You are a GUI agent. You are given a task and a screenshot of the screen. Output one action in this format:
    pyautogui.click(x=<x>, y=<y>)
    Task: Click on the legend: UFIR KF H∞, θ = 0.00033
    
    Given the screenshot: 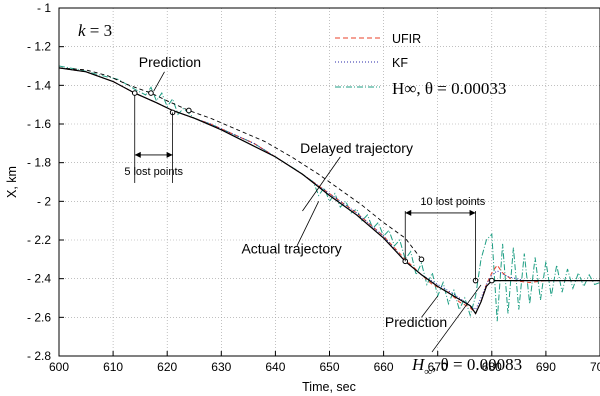 What is the action you would take?
    pyautogui.click(x=420, y=65)
    